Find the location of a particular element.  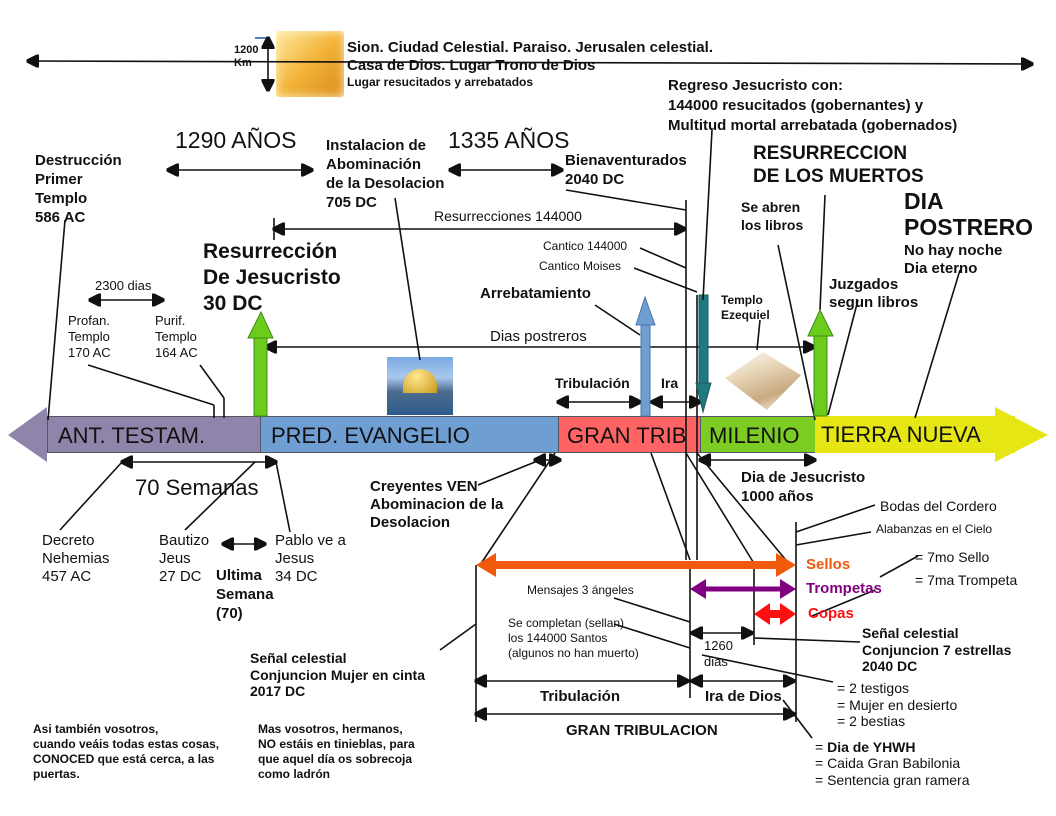

resurreccion-jesucristo-label: Resurrección De Jesucristo 30 DC is located at coordinates (272, 277).